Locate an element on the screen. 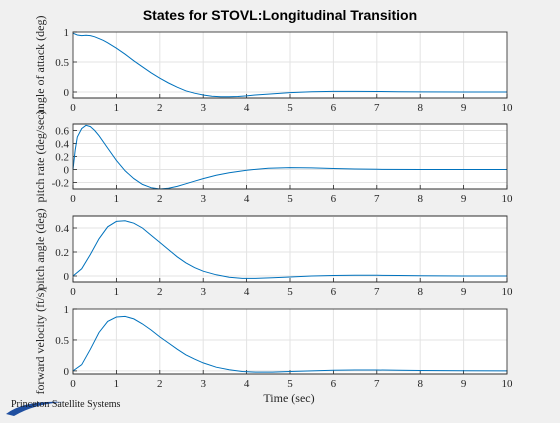  y-axis-label: angle of attack (deg) is located at coordinates (40, 65).